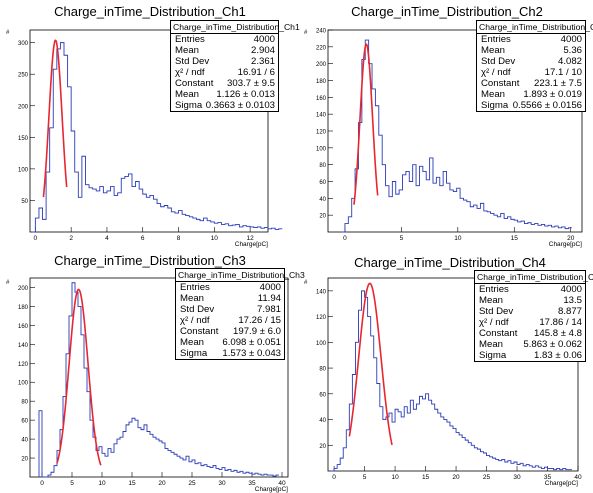  Describe the element at coordinates (306, 33) in the screenshot. I see `panel2-ylabel: #` at that location.